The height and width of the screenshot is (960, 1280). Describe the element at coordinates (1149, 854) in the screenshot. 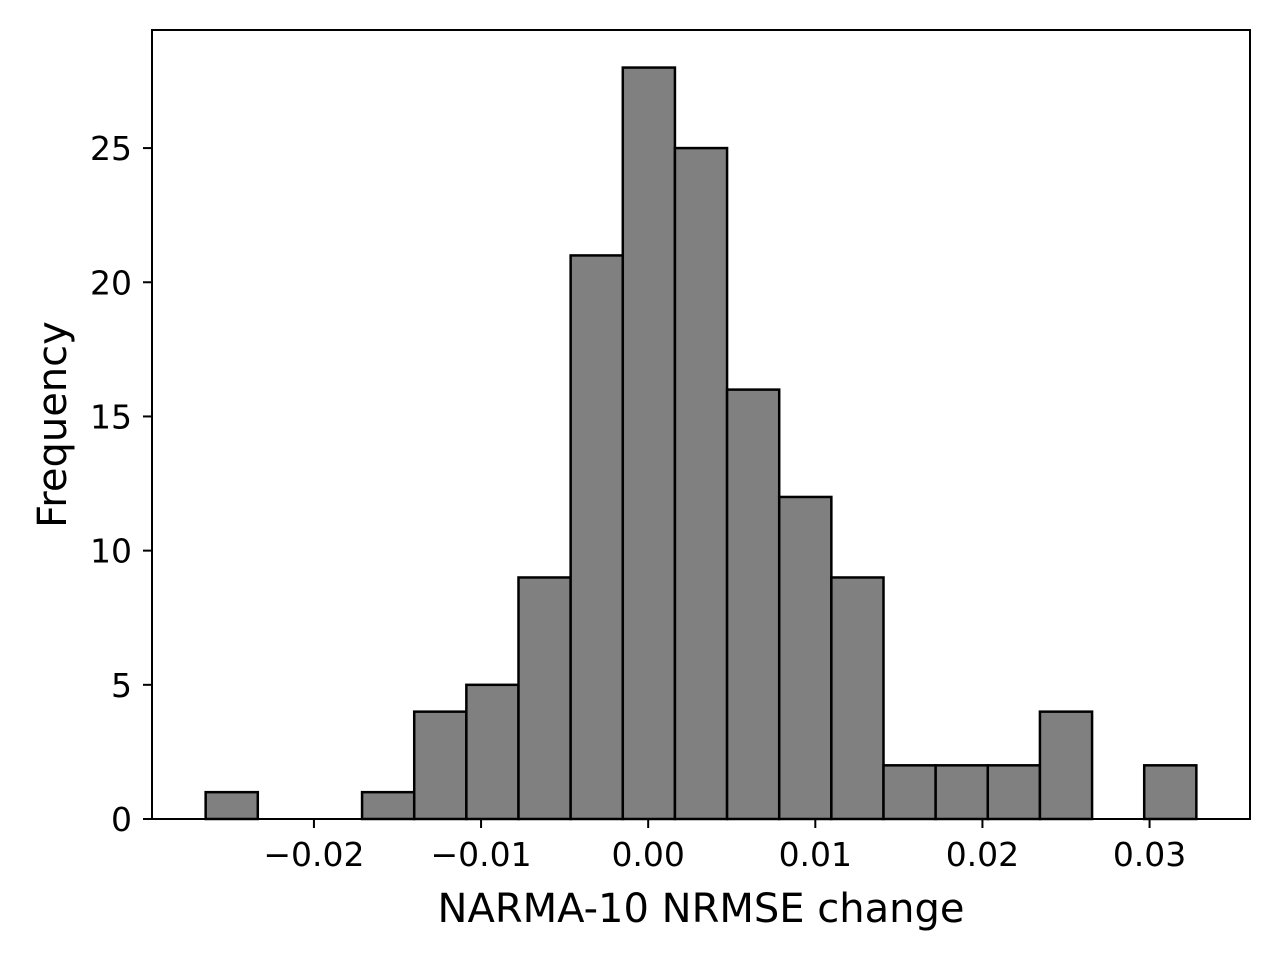

I see `x-tick-label: 0.03` at that location.